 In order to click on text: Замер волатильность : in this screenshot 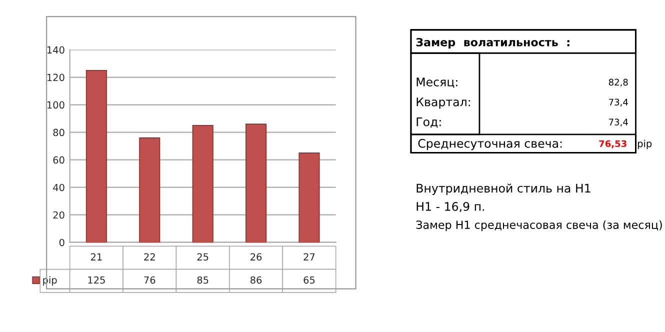, I will do `click(493, 43)`.